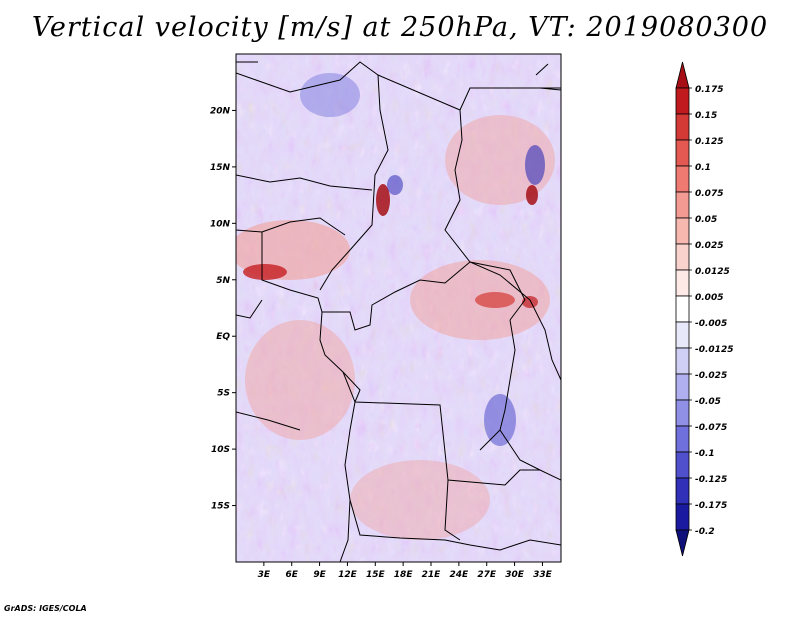 Image resolution: width=800 pixels, height=618 pixels. Describe the element at coordinates (220, 168) in the screenshot. I see `lat-tick-label: 15N` at that location.